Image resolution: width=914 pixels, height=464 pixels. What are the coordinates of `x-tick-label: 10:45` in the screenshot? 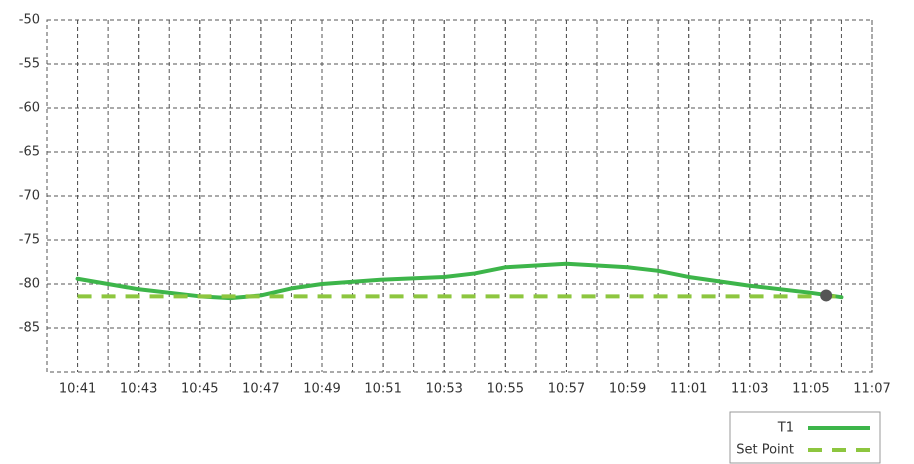 It's located at (199, 389).